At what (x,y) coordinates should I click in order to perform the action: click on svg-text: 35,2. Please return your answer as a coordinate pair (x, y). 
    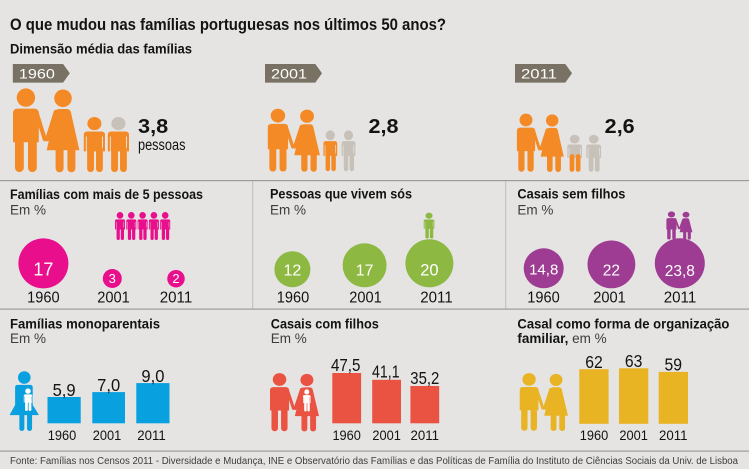
    Looking at the image, I should click on (424, 378).